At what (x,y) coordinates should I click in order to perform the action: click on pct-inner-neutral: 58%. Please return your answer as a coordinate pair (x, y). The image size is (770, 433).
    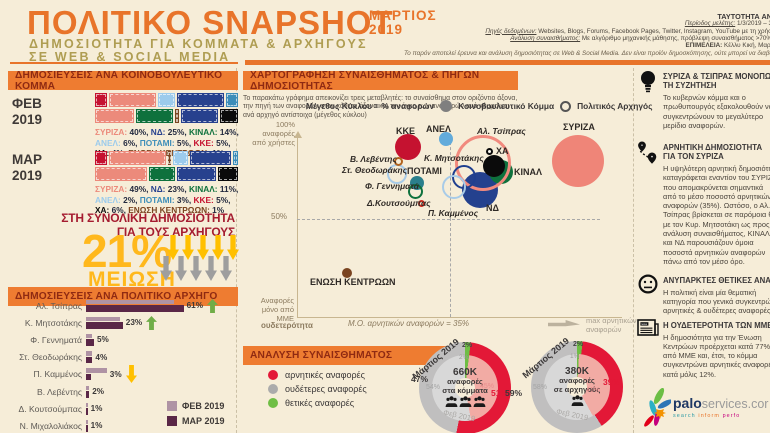
    Looking at the image, I should click on (540, 387).